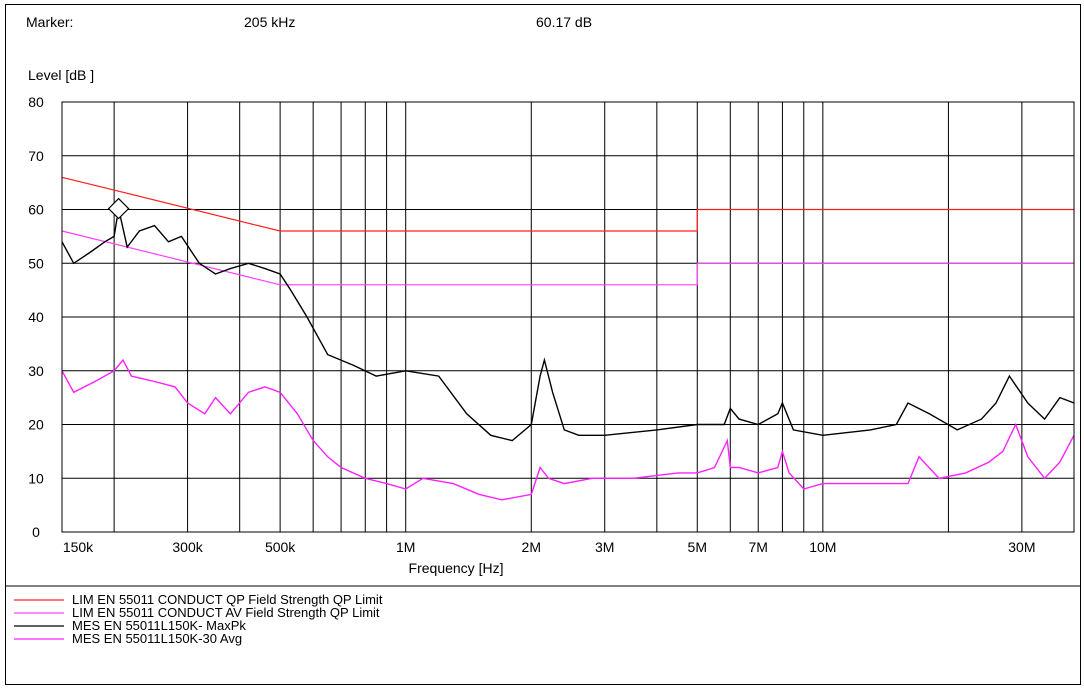 The width and height of the screenshot is (1084, 689). What do you see at coordinates (36, 102) in the screenshot?
I see `y-tick-label: 80` at bounding box center [36, 102].